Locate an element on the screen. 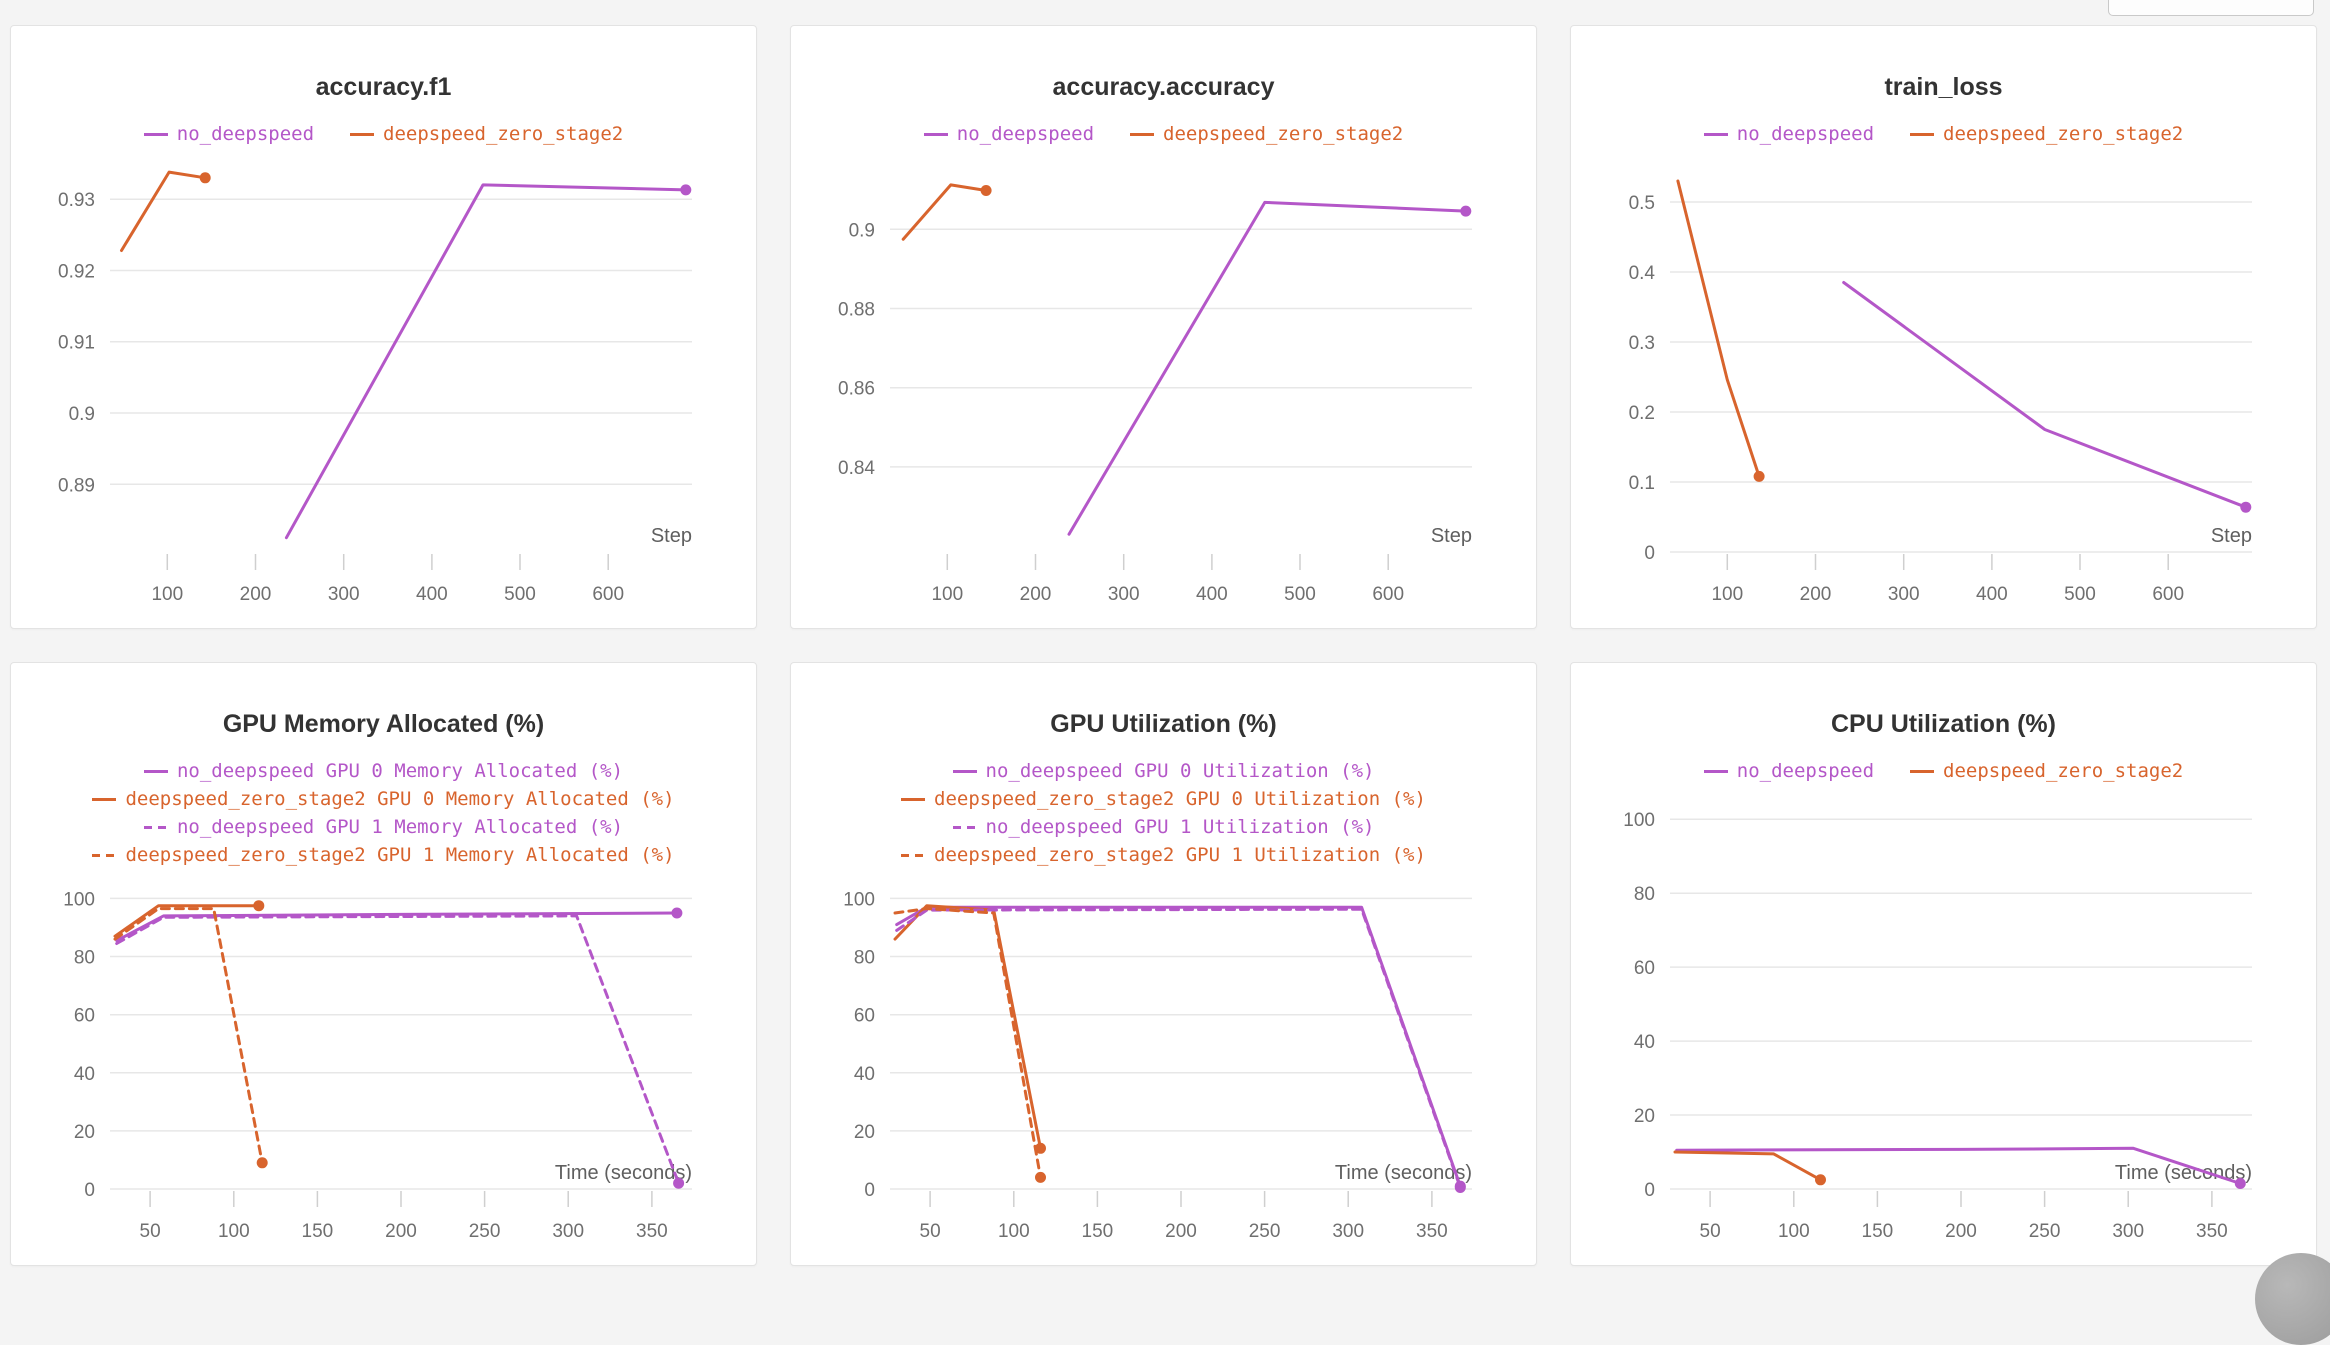 The height and width of the screenshot is (1345, 2330). legend-item: no_deepspeed GPU 0 Utilization (%) is located at coordinates (1163, 771).